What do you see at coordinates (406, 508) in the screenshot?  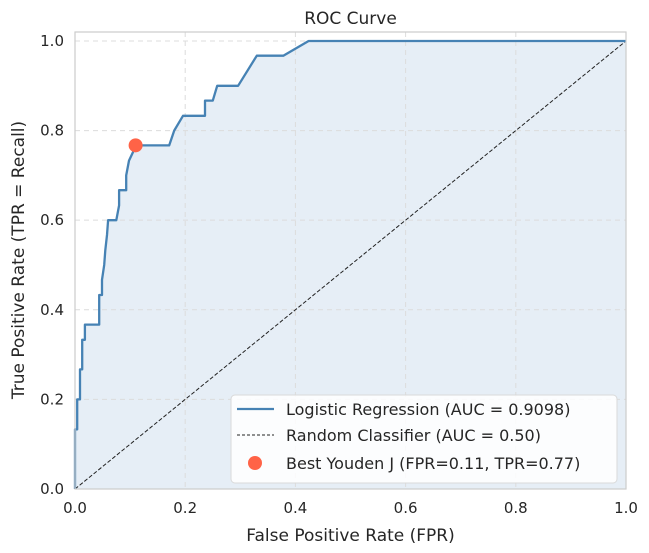 I see `x-tick-label: 0.6` at bounding box center [406, 508].